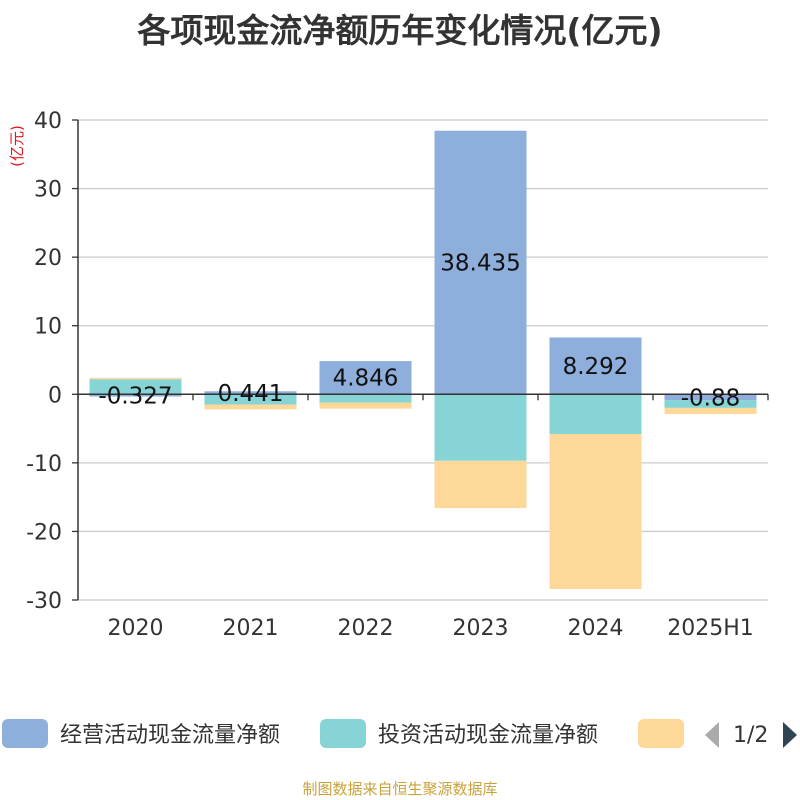  Describe the element at coordinates (710, 404) in the screenshot. I see `bar-series-1-2025H1` at that location.